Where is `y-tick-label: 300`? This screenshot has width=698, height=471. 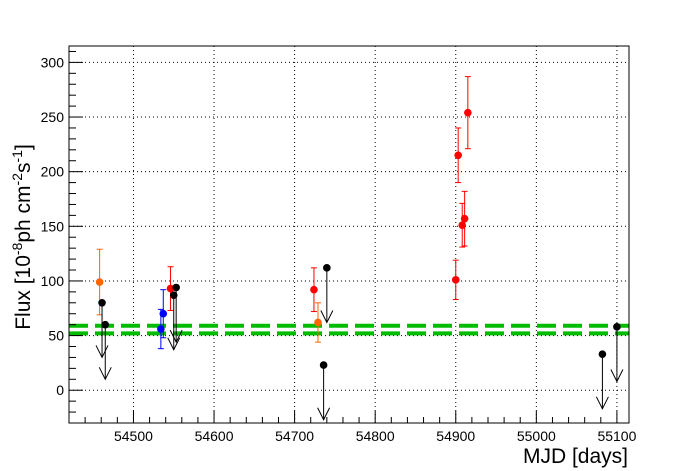 y-tick-label: 300 is located at coordinates (53, 62).